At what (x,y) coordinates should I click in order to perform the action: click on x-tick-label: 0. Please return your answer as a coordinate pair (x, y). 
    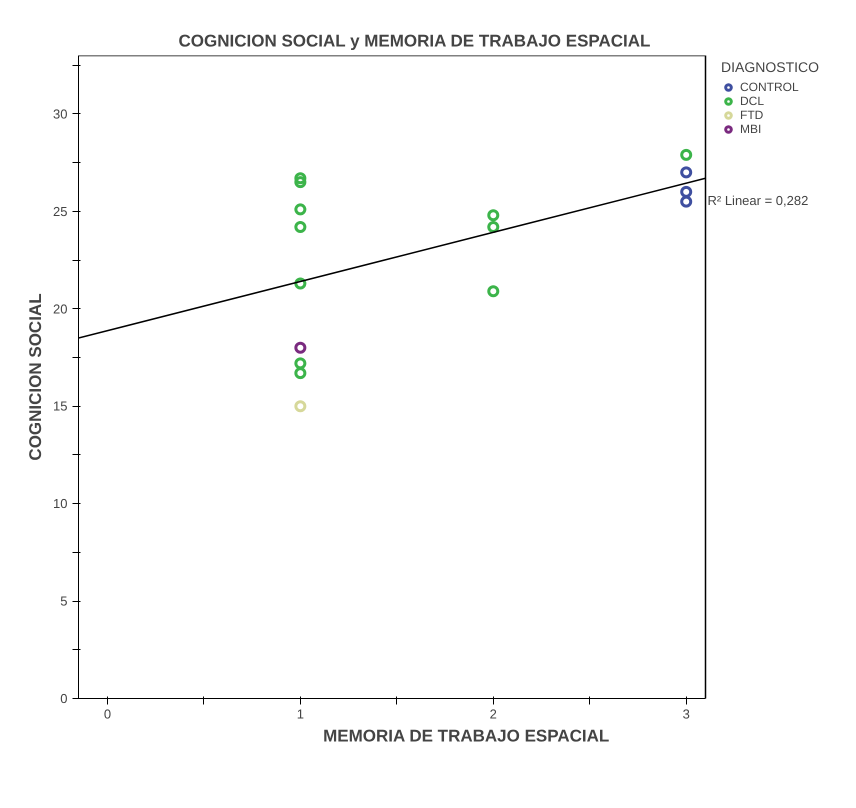
    Looking at the image, I should click on (108, 714).